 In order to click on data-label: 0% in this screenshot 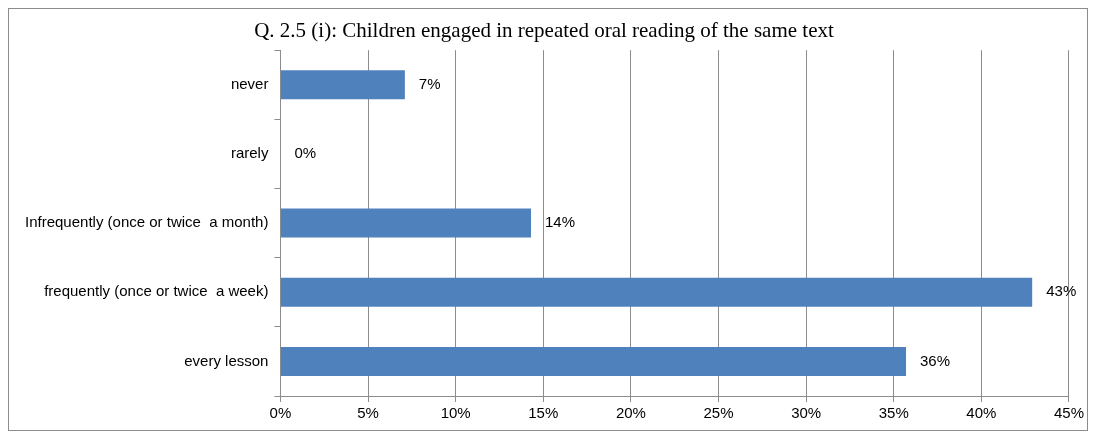, I will do `click(305, 153)`.